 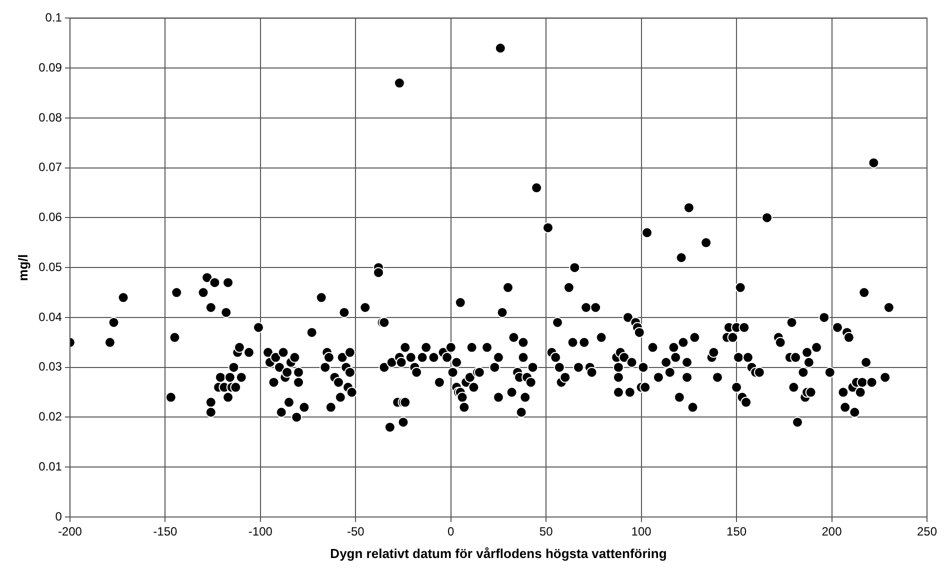 I want to click on x-axis-title: Dygn relativt datum för vårflodens högsta vattenföring, so click(x=498, y=553).